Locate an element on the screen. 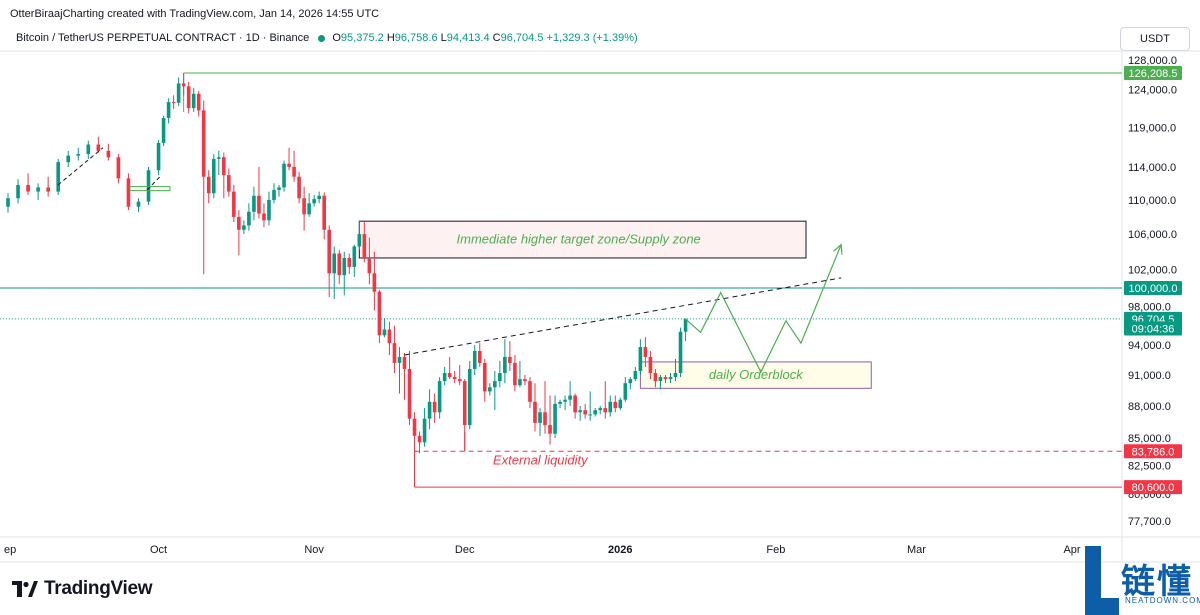  ascending-trendline is located at coordinates (622, 316).